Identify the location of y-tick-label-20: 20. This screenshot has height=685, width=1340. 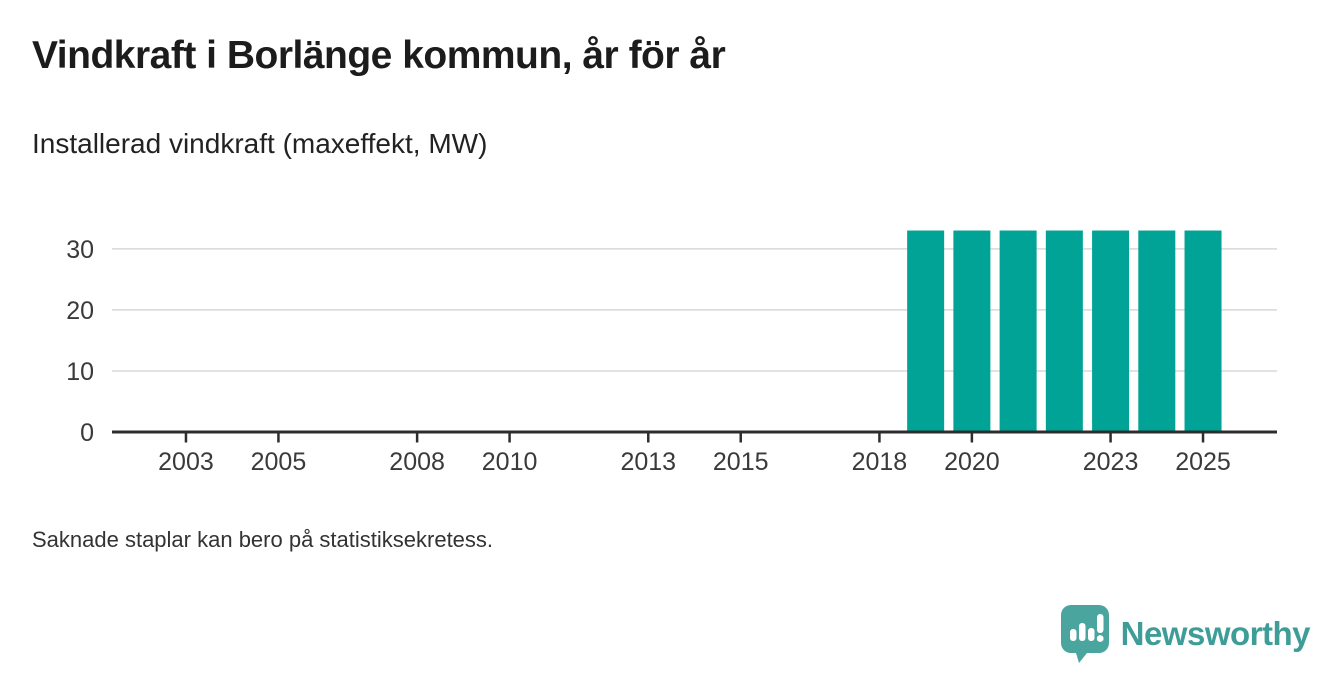
(80, 311).